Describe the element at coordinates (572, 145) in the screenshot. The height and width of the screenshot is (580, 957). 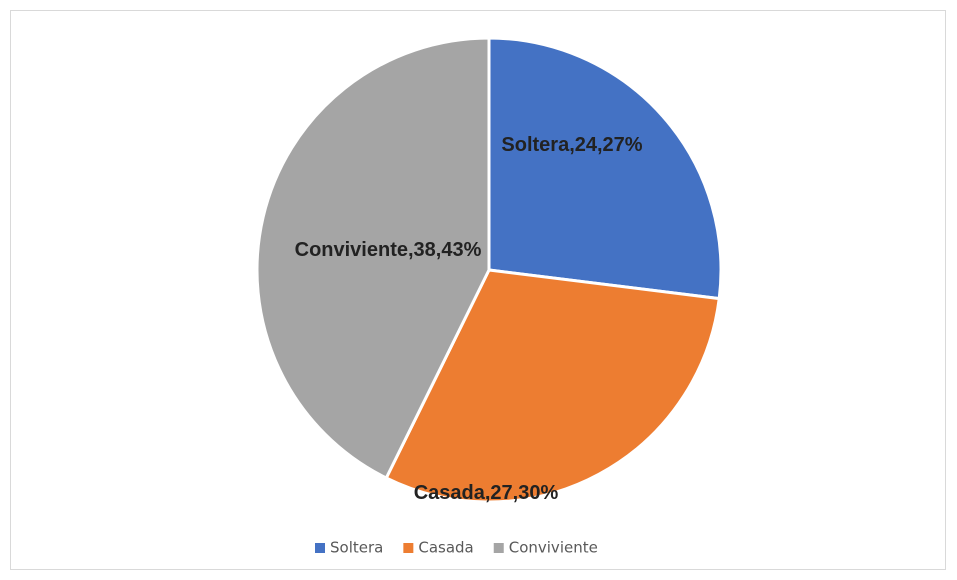
I see `data-label: Soltera,24,27%` at that location.